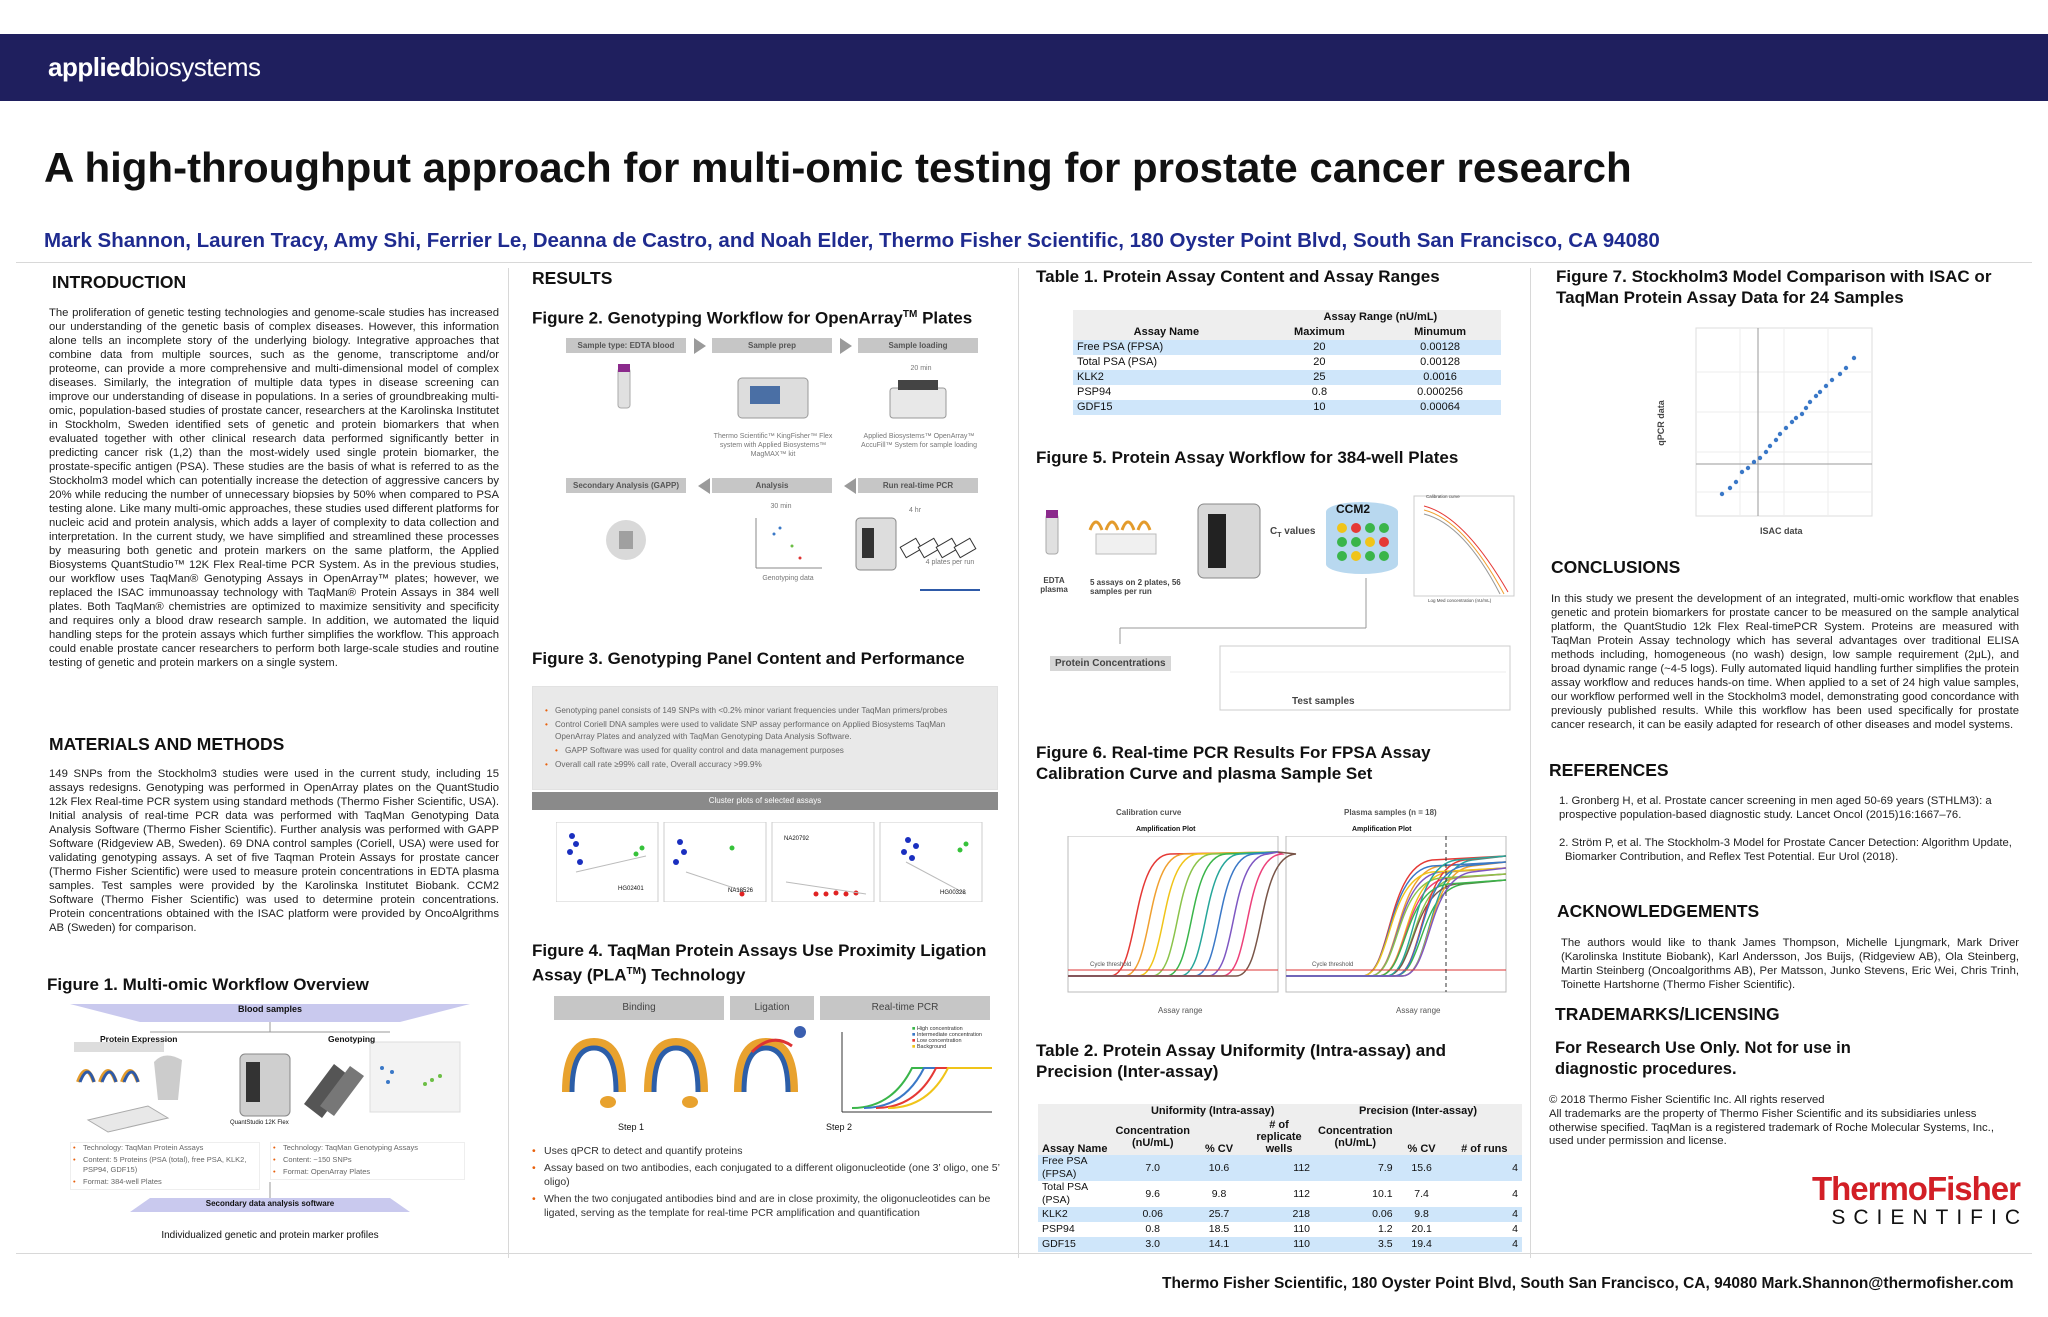  I want to click on fig2-time-4: 4 hr, so click(915, 510).